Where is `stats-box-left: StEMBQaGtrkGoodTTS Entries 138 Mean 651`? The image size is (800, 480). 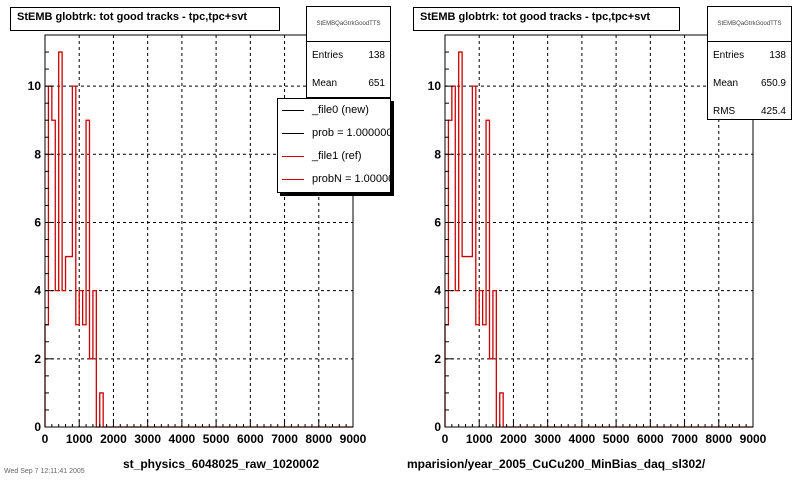
stats-box-left: StEMBQaGtrkGoodTTS Entries 138 Mean 651 is located at coordinates (348, 52).